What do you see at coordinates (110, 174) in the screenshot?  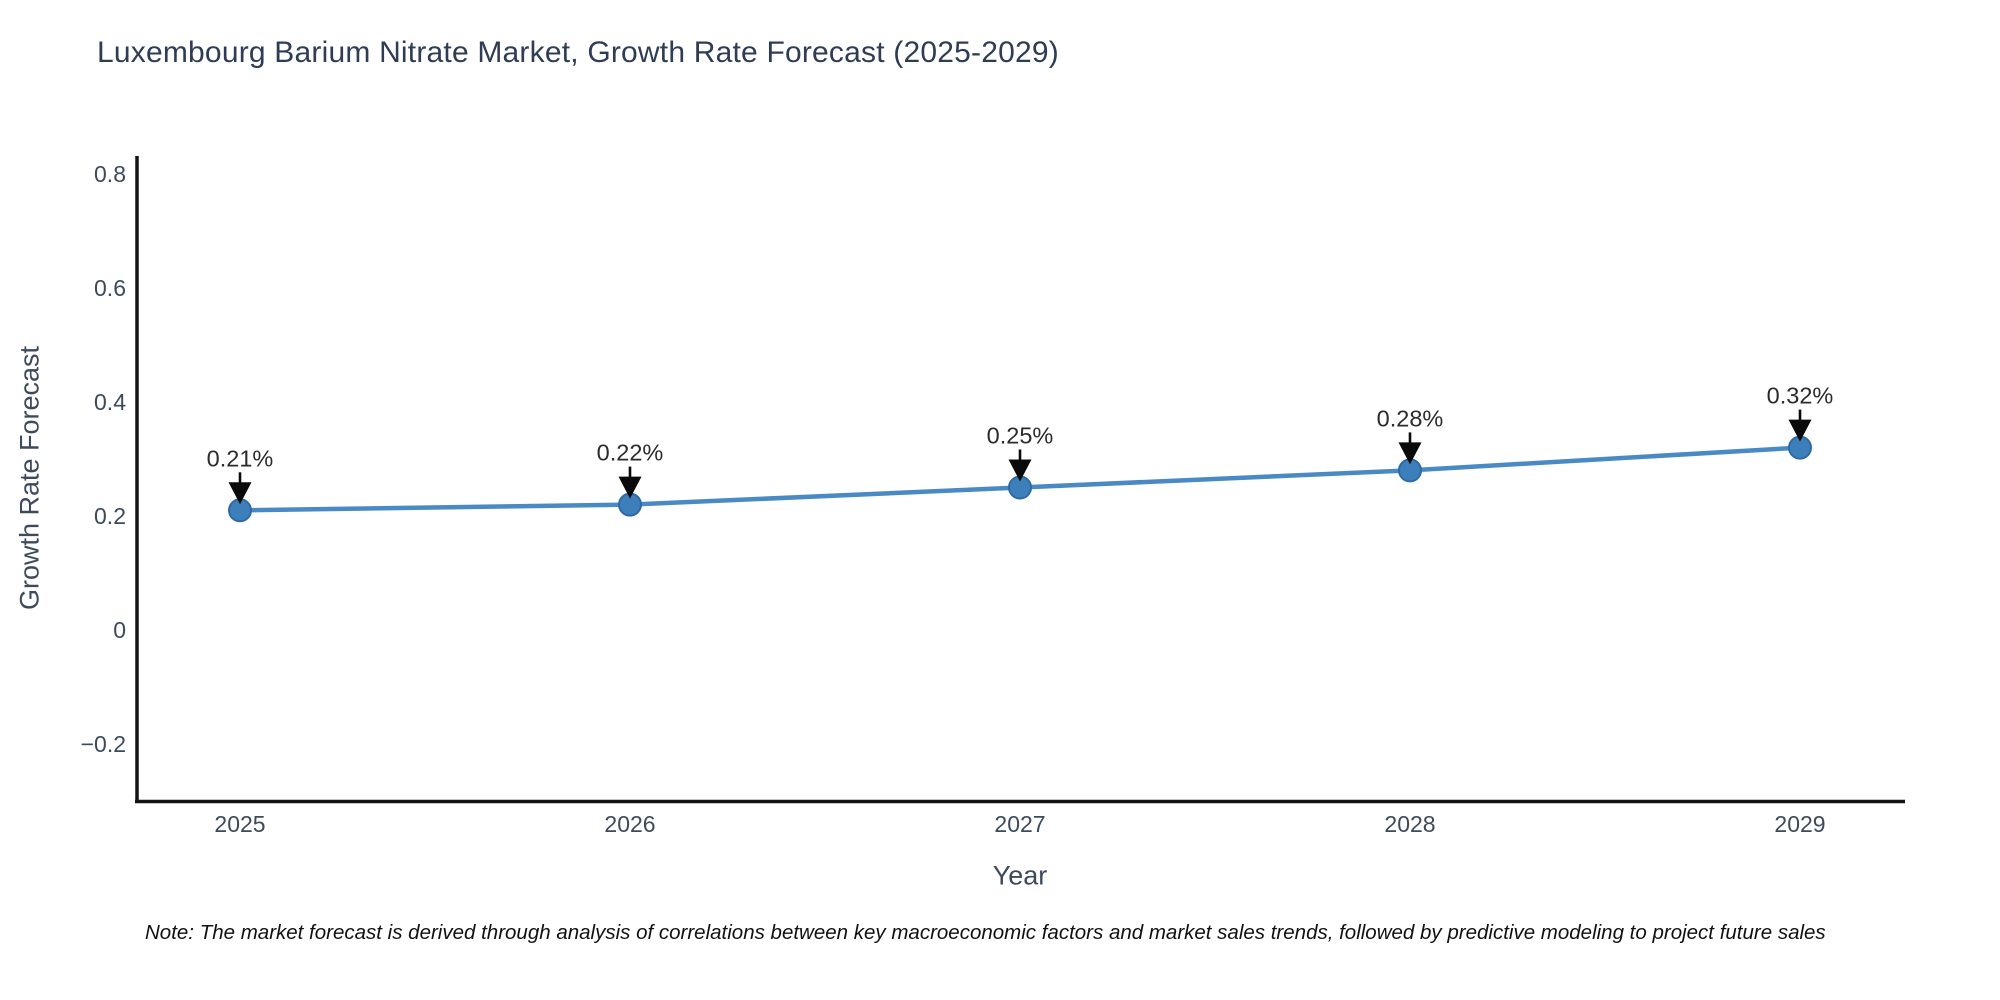 I see `y-tick-label: 0.8` at bounding box center [110, 174].